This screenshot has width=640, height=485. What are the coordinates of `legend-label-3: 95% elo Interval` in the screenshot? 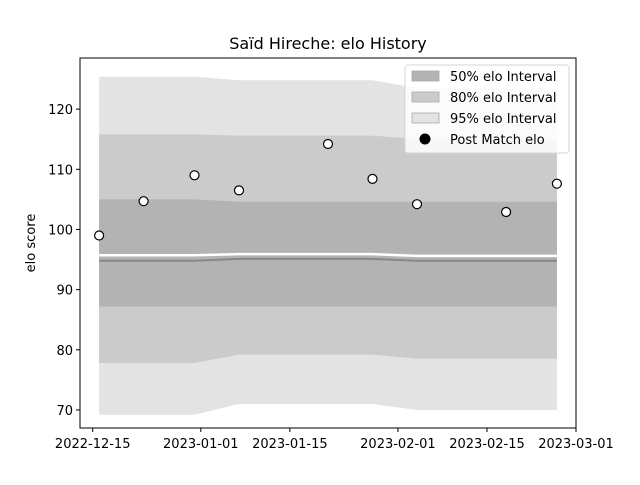 It's located at (503, 119).